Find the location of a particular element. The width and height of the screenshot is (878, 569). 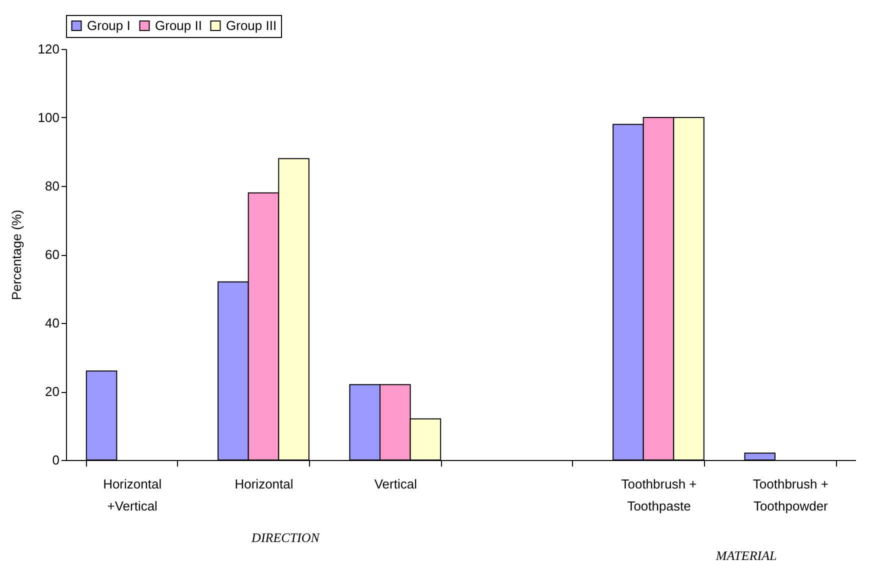

x-tick-label: Toothbrush + Toothpowder is located at coordinates (790, 495).